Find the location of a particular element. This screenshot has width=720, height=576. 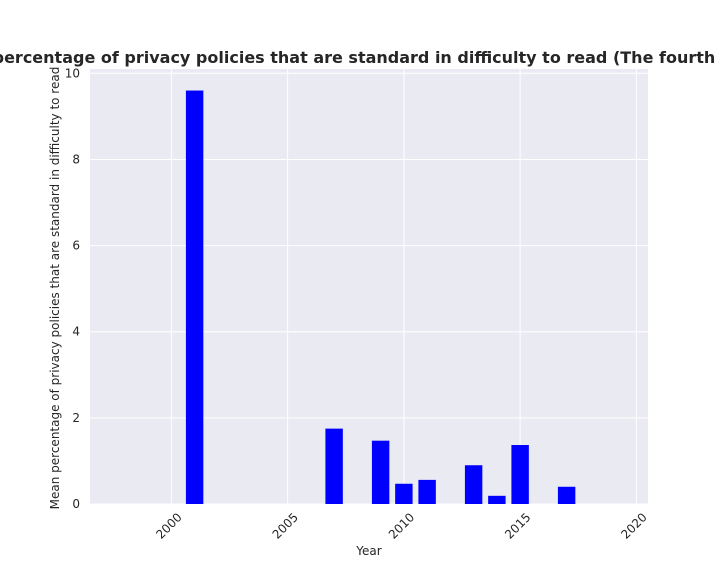

y-tick-label: 2 is located at coordinates (76, 418).